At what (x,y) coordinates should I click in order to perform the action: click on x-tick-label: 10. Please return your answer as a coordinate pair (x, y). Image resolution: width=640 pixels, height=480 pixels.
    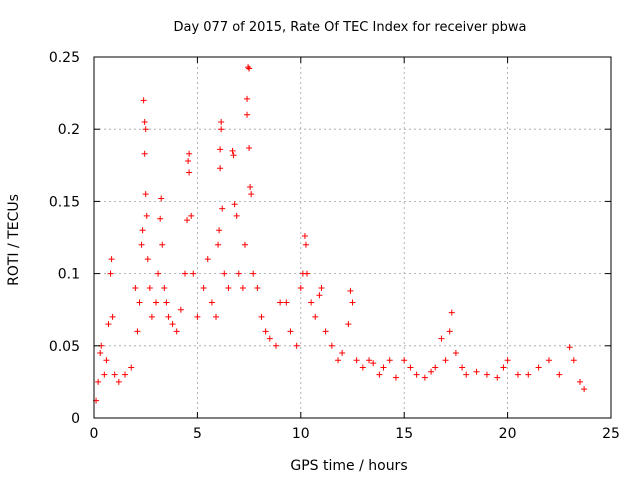
    Looking at the image, I should click on (301, 434).